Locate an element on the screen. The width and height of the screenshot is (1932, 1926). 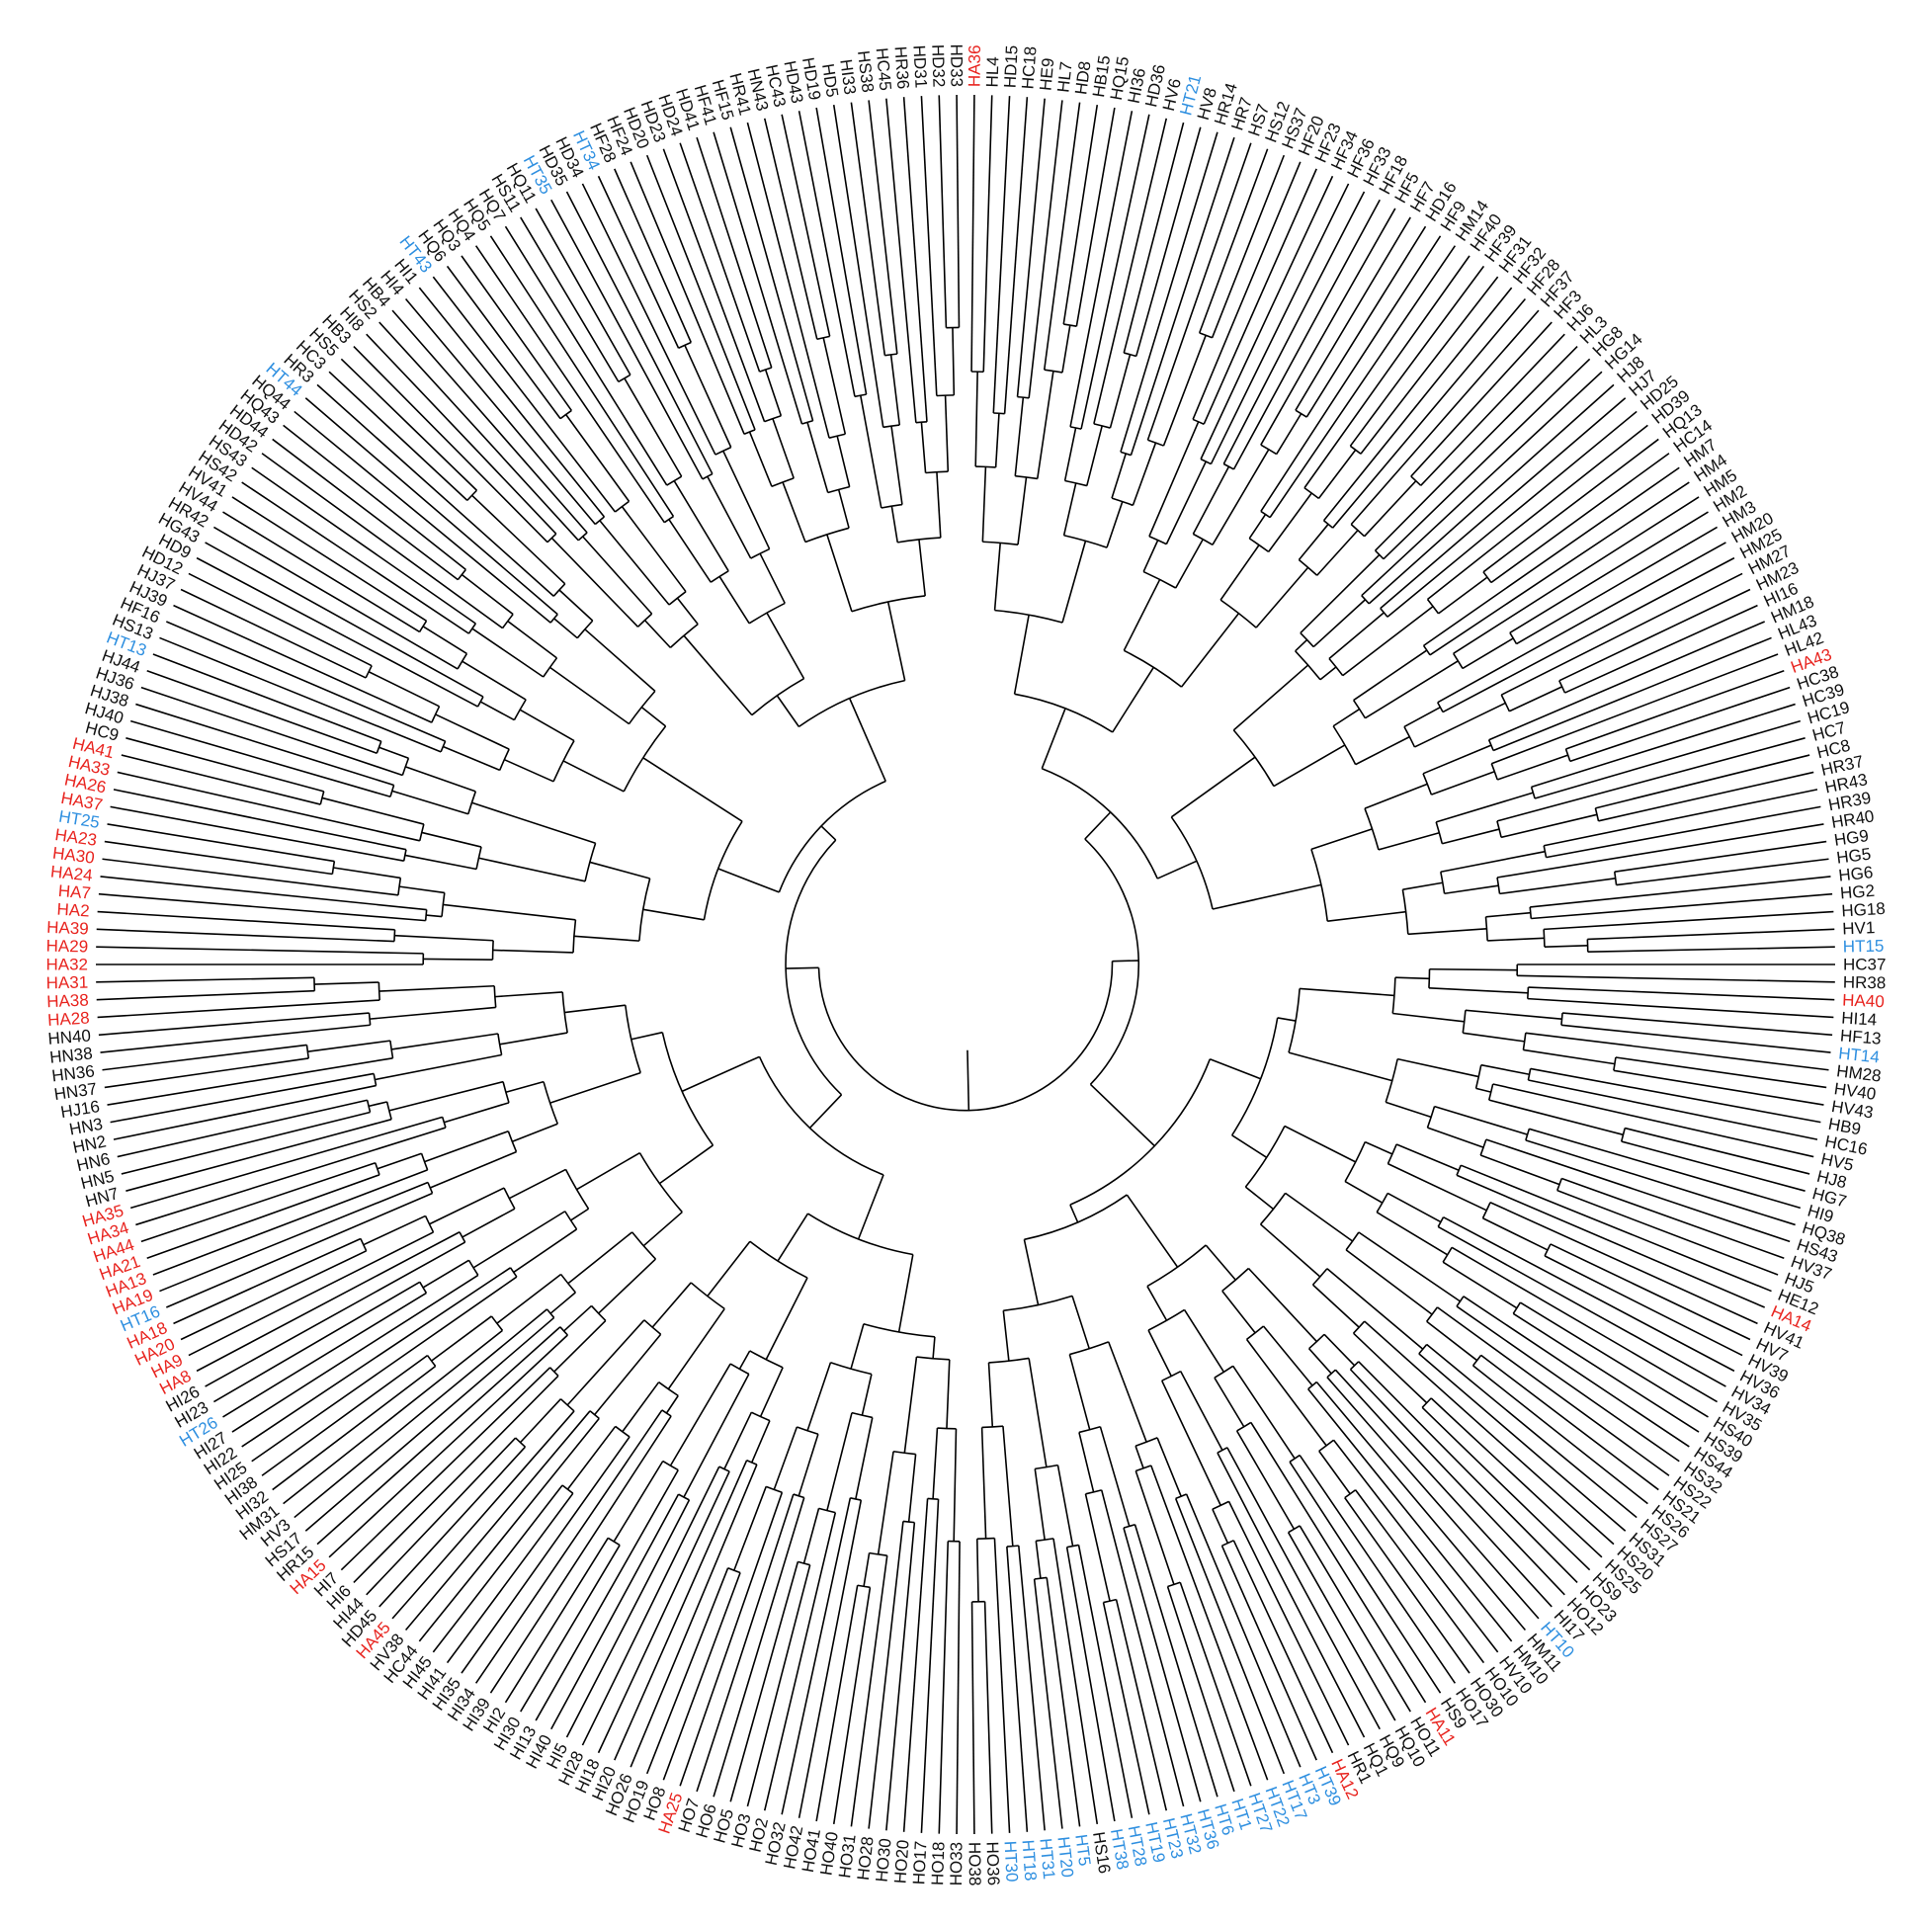
leaf-label: HO17 is located at coordinates (919, 1862).